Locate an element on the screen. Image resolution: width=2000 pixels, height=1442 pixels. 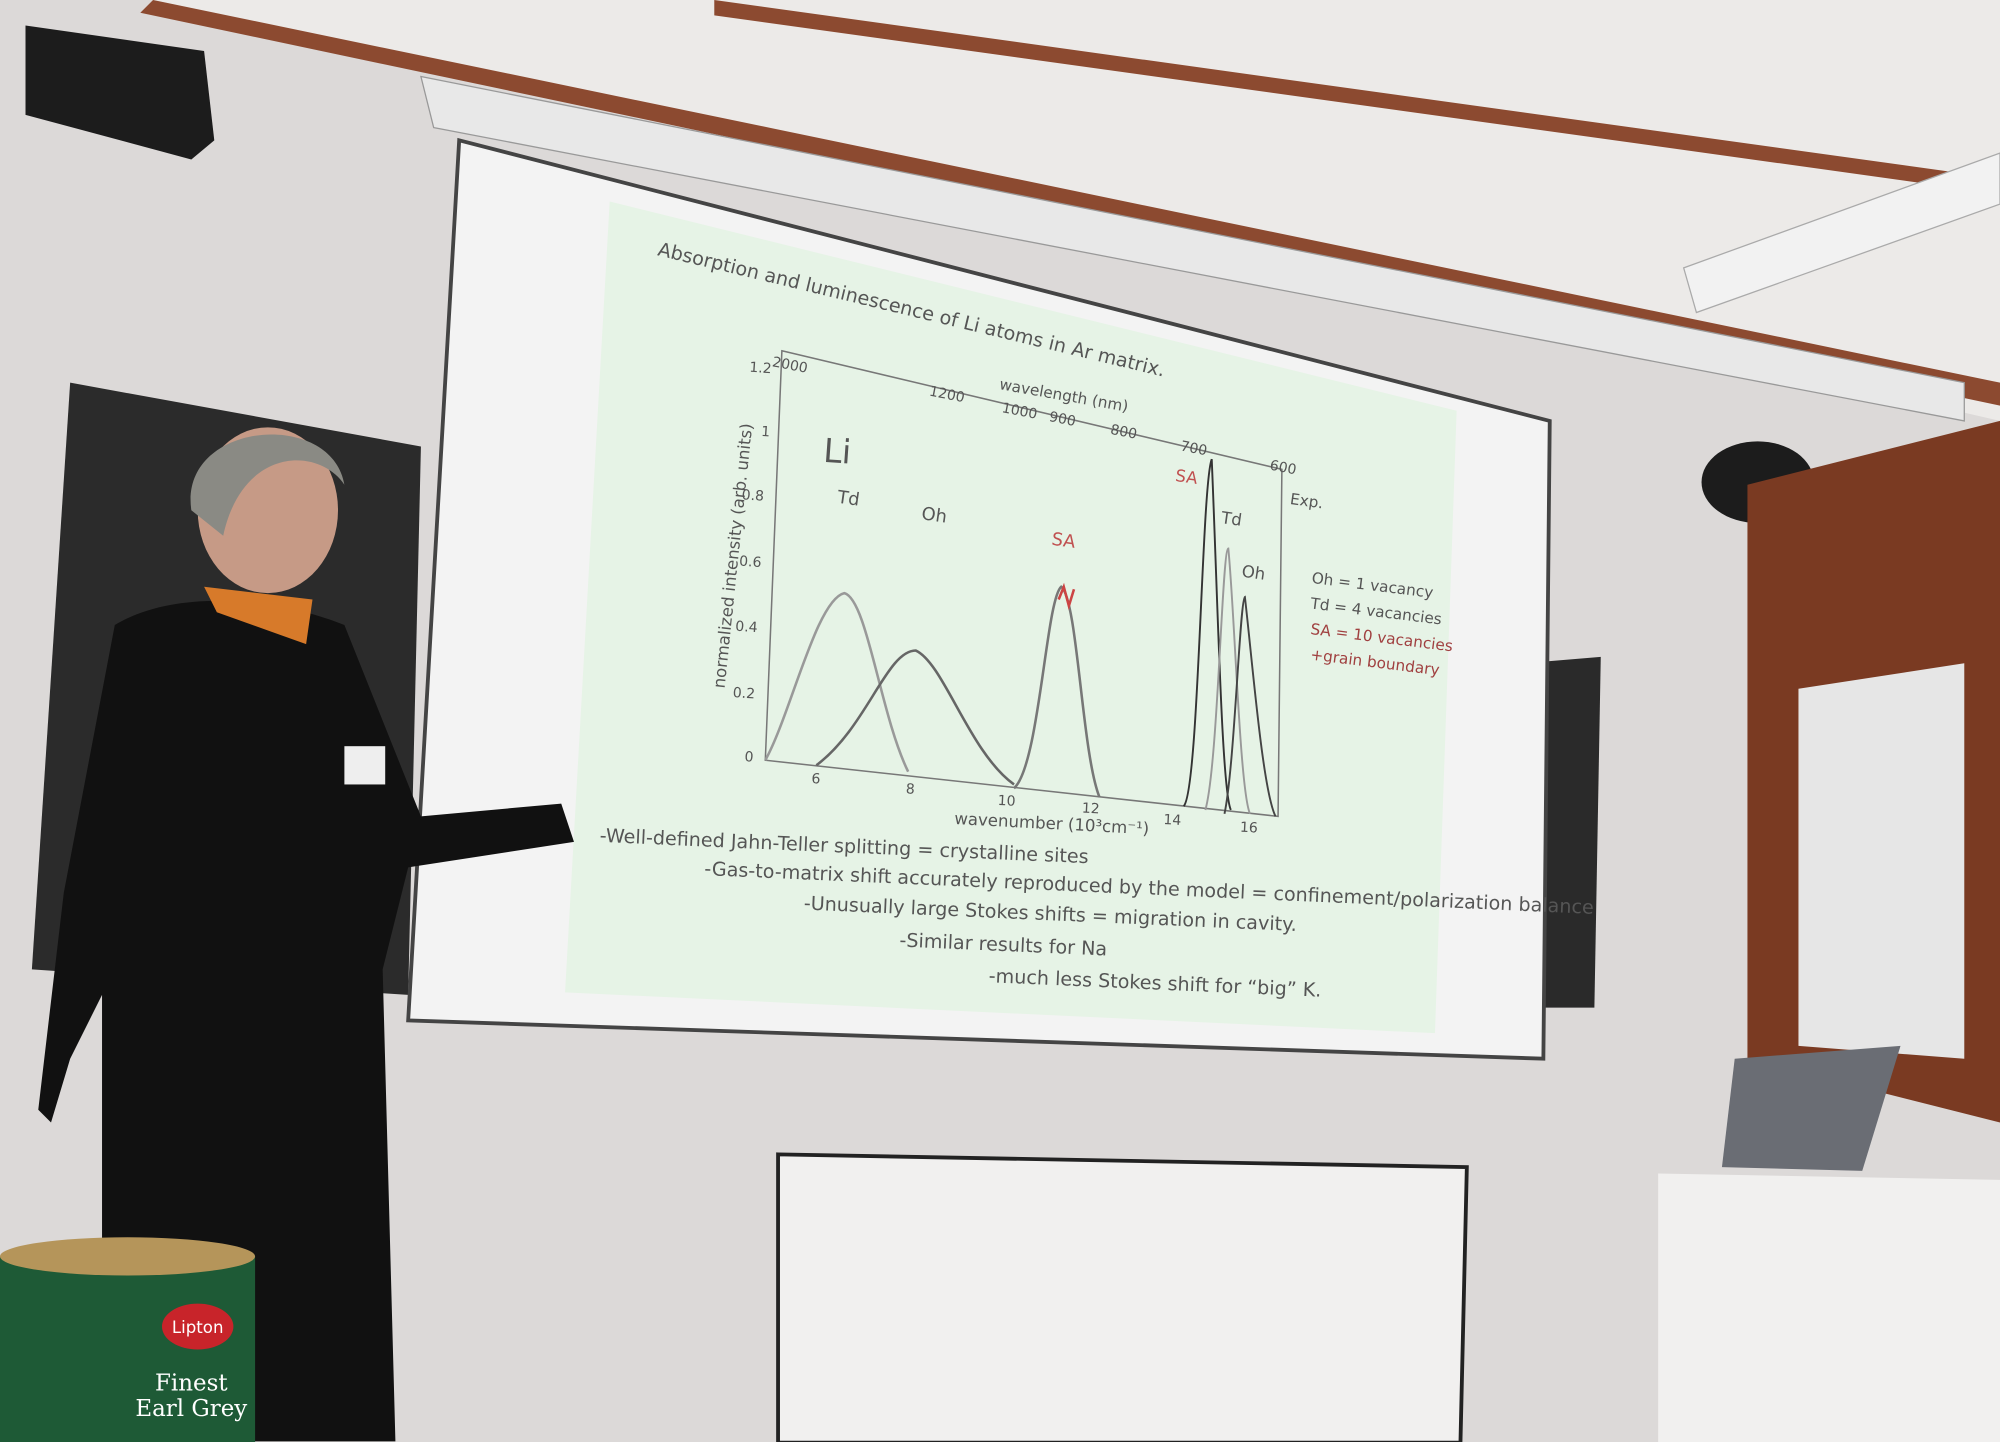
tick-label: 2000 is located at coordinates (790, 365).